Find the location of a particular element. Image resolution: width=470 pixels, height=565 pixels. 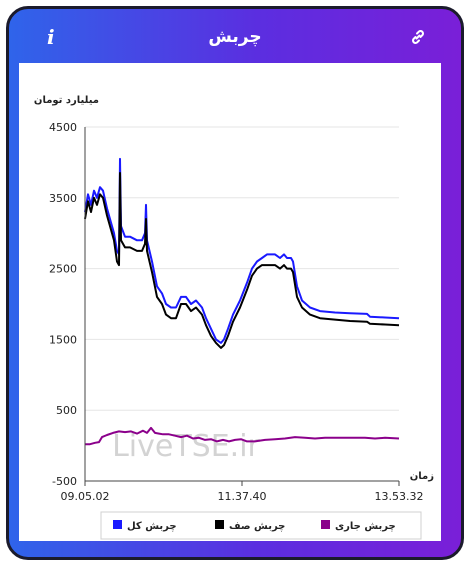

page-title: چربش is located at coordinates (235, 37).